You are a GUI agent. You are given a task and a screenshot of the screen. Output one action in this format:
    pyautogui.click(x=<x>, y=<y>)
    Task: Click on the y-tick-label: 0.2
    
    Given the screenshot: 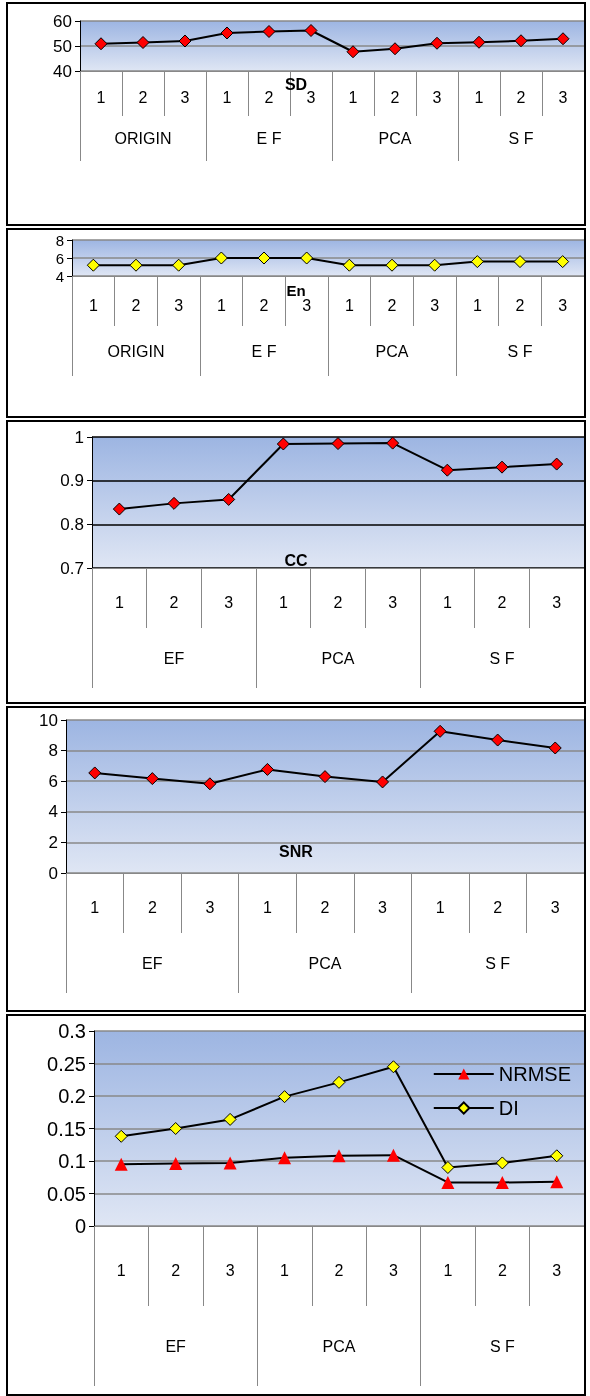 What is the action you would take?
    pyautogui.click(x=72, y=1096)
    